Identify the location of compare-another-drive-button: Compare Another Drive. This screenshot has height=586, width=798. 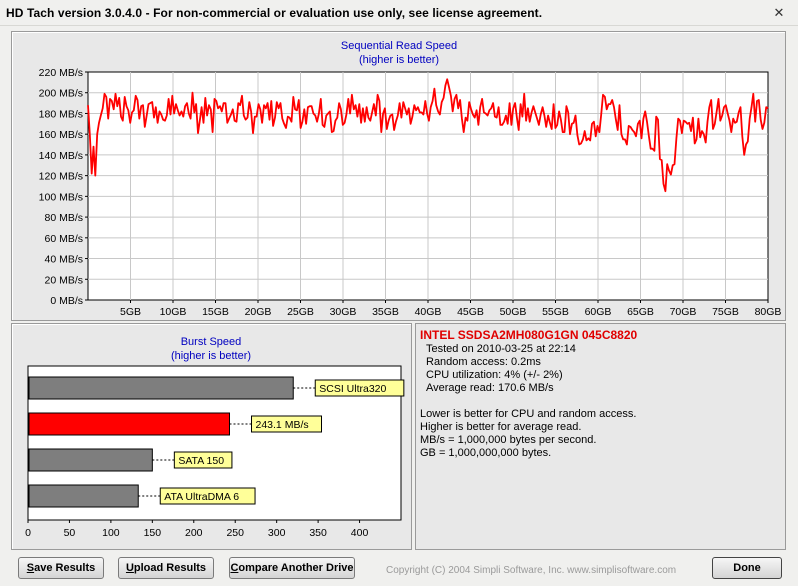
(292, 568).